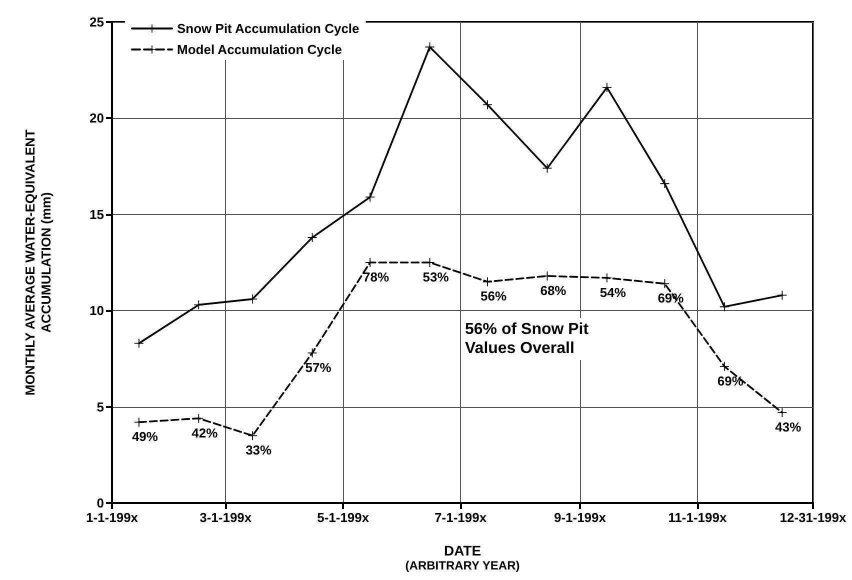  I want to click on annotation: 56%, so click(493, 296).